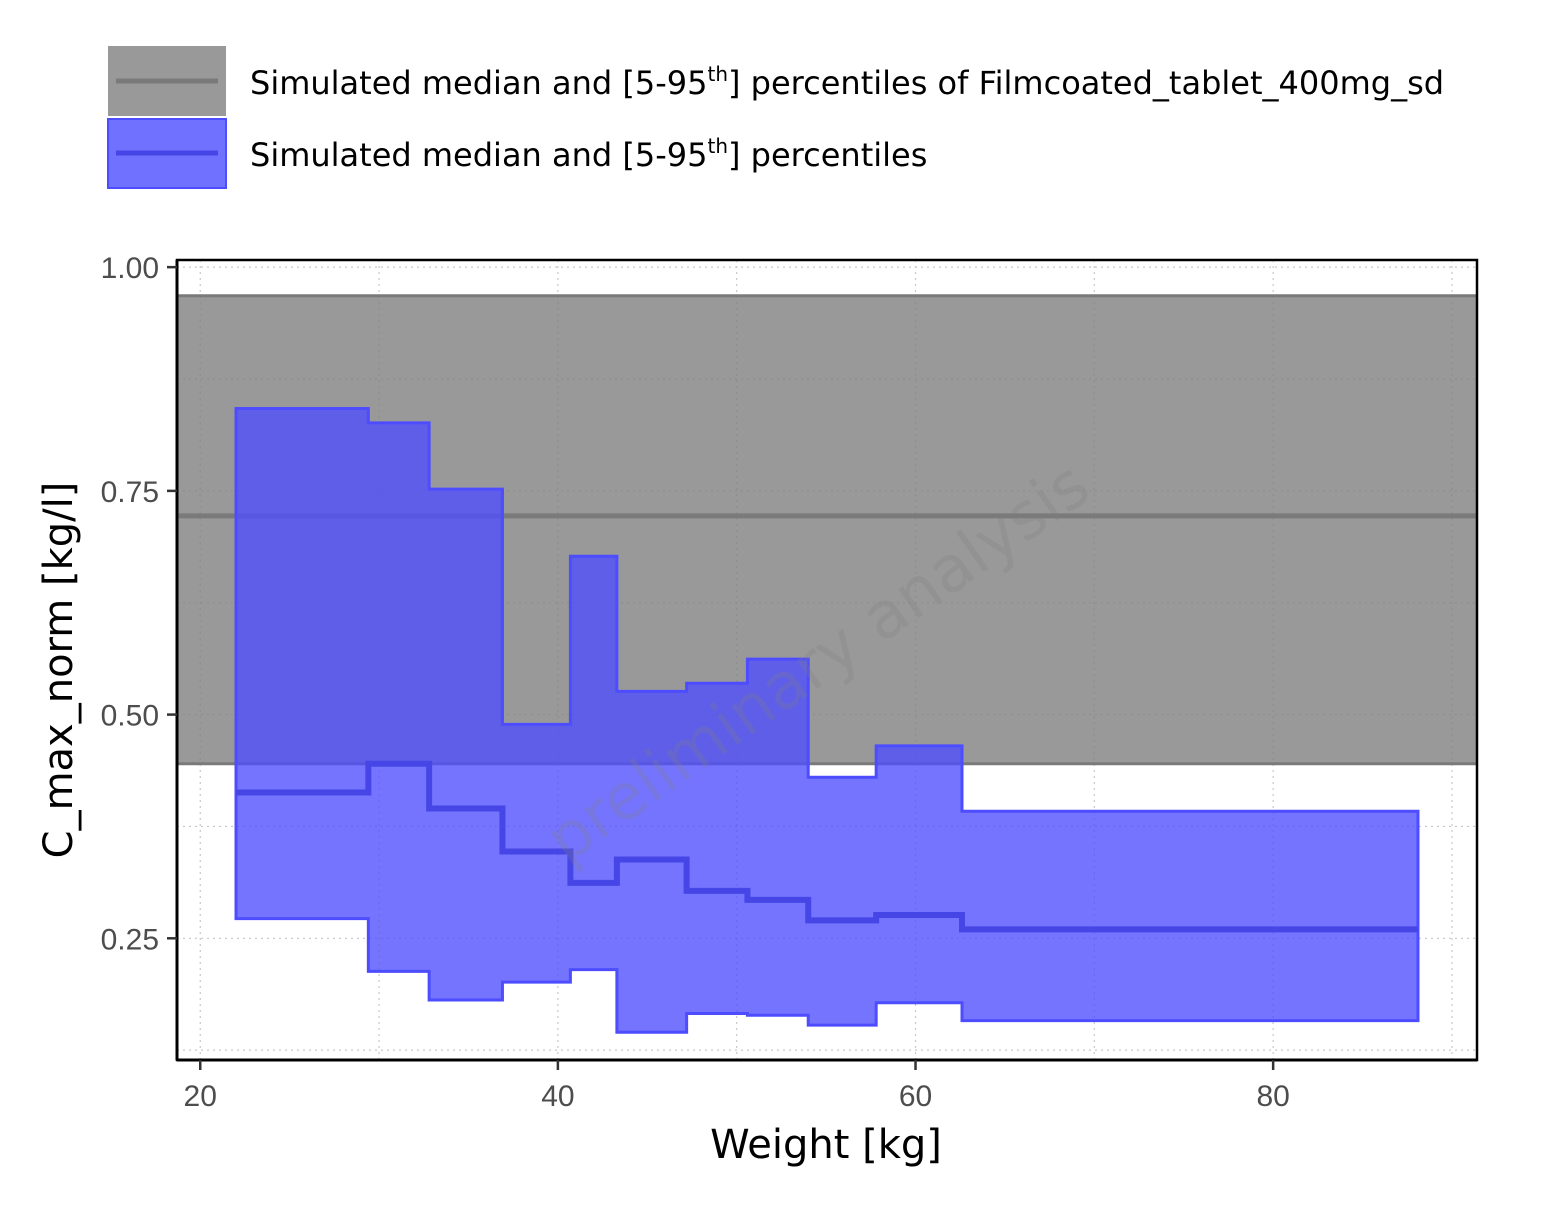 The width and height of the screenshot is (1562, 1212). Describe the element at coordinates (200, 1096) in the screenshot. I see `x-tick-label: 20` at that location.